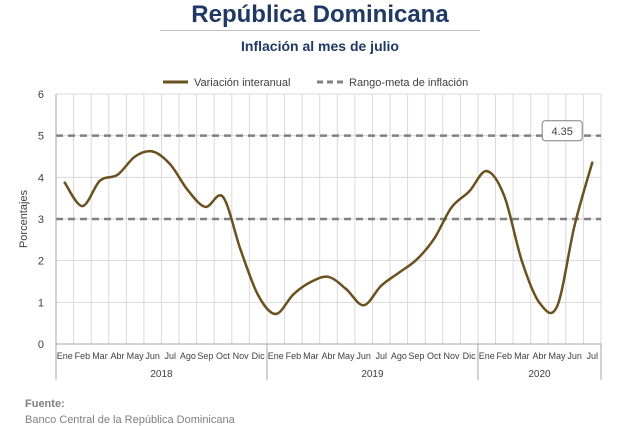 The image size is (640, 426). What do you see at coordinates (130, 420) in the screenshot?
I see `source-text: Banco Central de la República Dominicana` at bounding box center [130, 420].